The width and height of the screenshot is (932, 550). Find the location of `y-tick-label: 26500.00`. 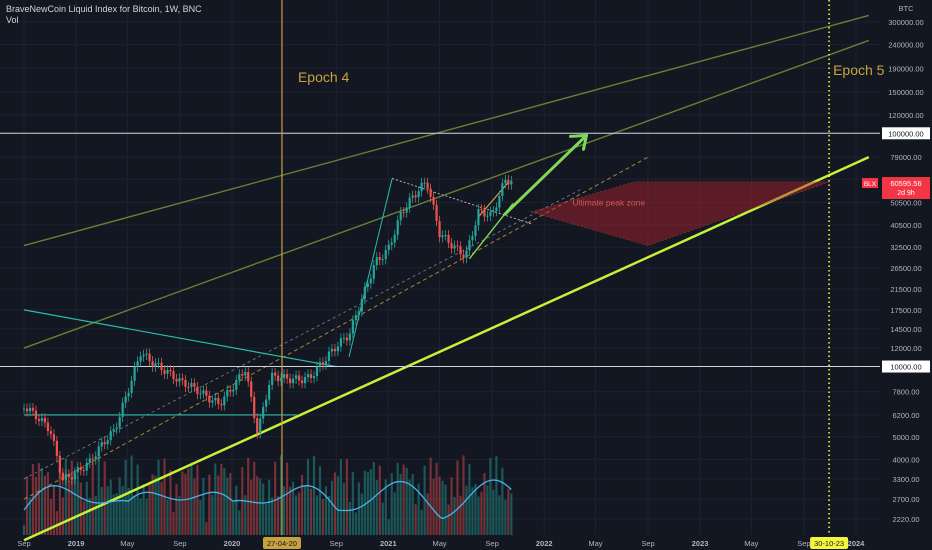

y-tick-label: 26500.00 is located at coordinates (905, 268).